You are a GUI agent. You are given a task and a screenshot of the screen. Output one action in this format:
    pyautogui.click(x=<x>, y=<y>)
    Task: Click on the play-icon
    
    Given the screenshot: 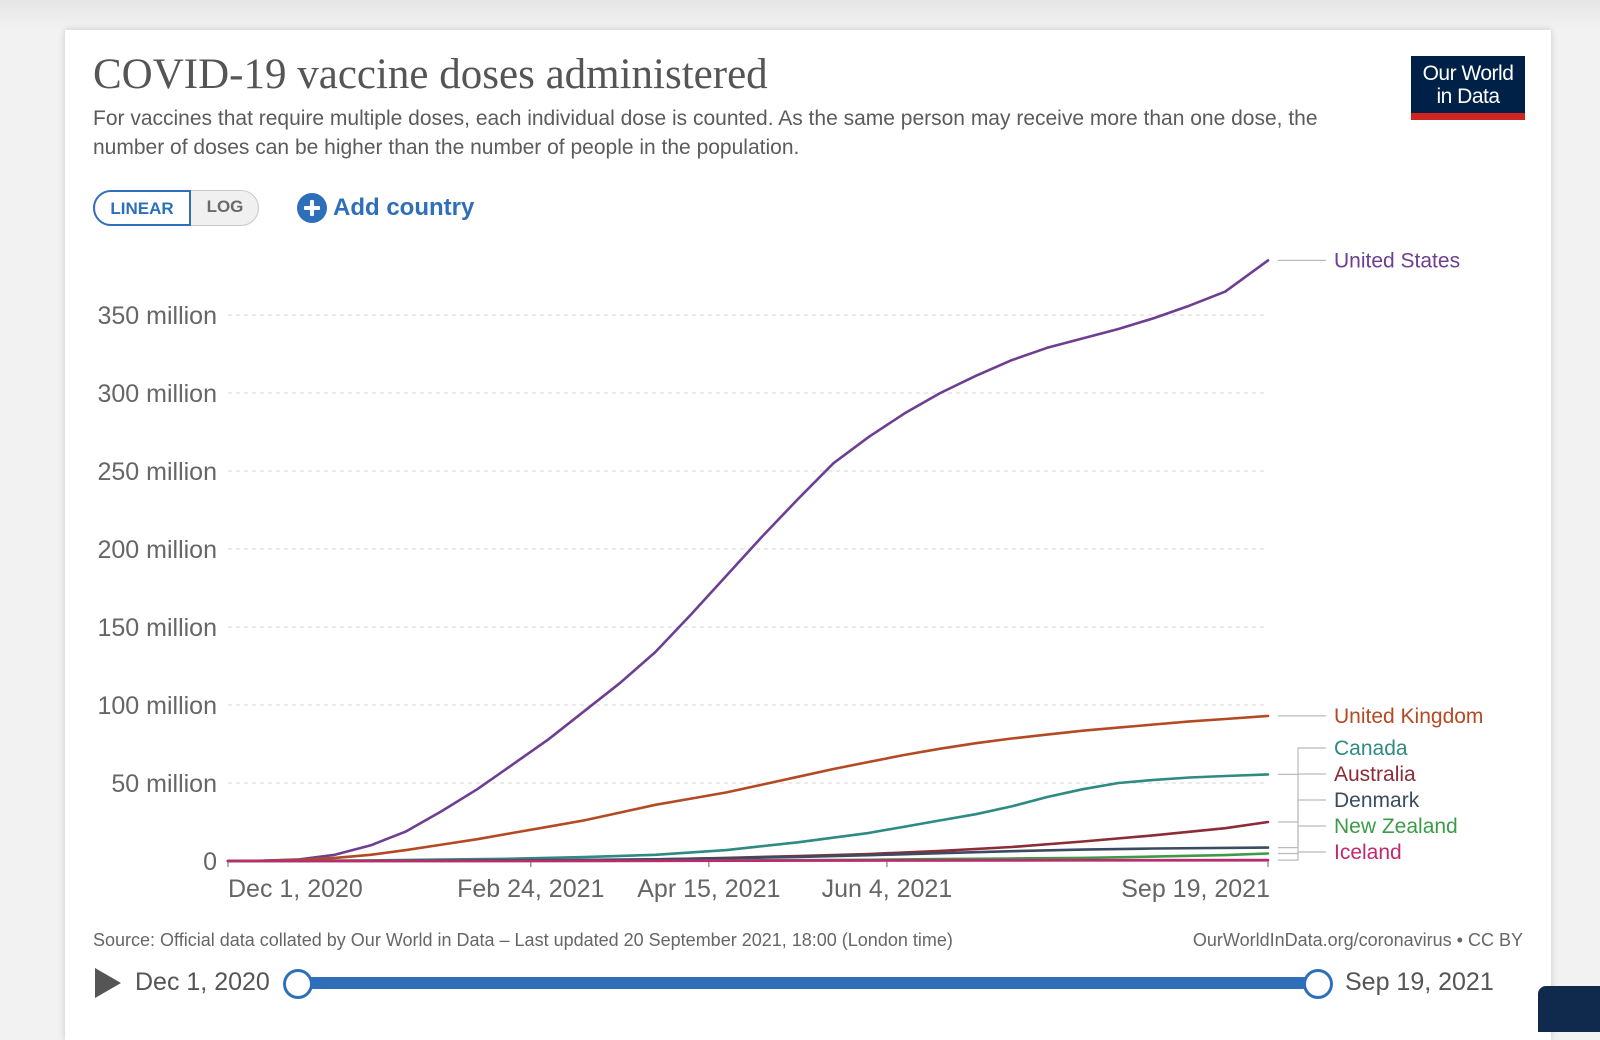 What is the action you would take?
    pyautogui.click(x=108, y=983)
    